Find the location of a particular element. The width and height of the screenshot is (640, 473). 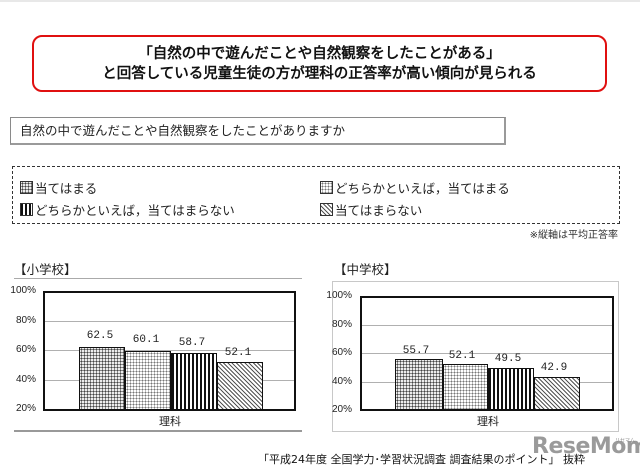

resemom-watermark-subtext: リセマム is located at coordinates (625, 441).